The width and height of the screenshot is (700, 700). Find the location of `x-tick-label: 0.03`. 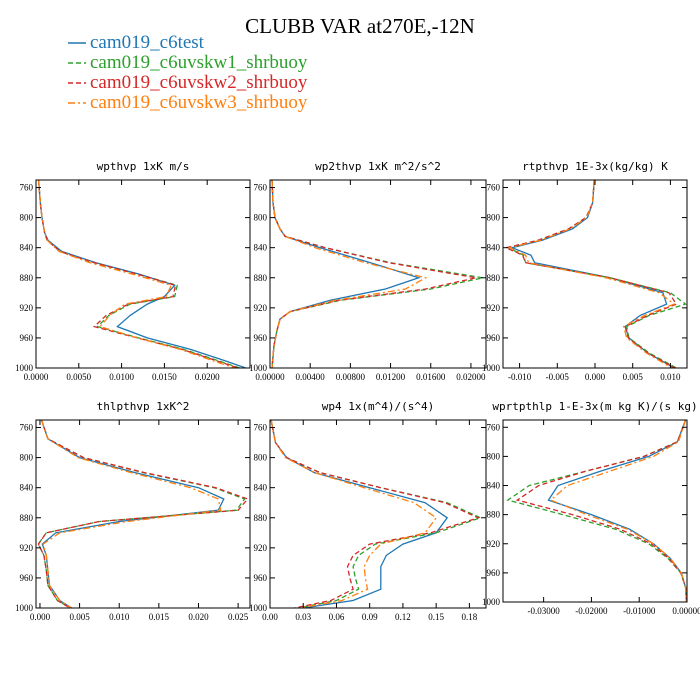

x-tick-label: 0.03 is located at coordinates (303, 617).